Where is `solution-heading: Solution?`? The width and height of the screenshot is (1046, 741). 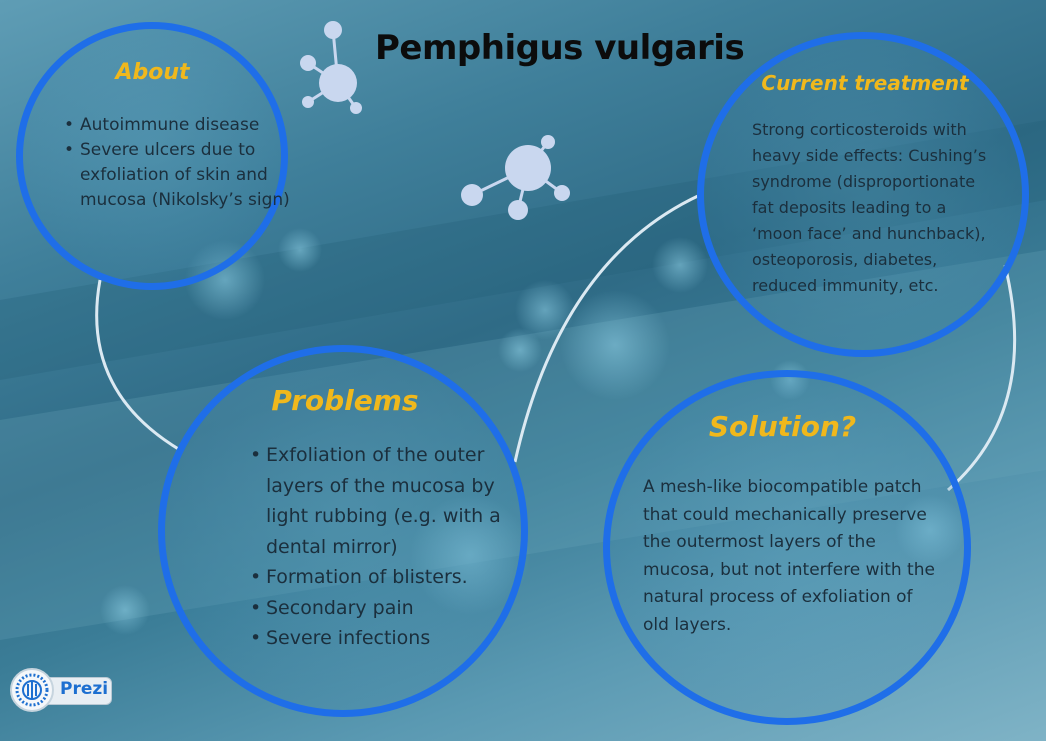
solution-heading: Solution? is located at coordinates (782, 426).